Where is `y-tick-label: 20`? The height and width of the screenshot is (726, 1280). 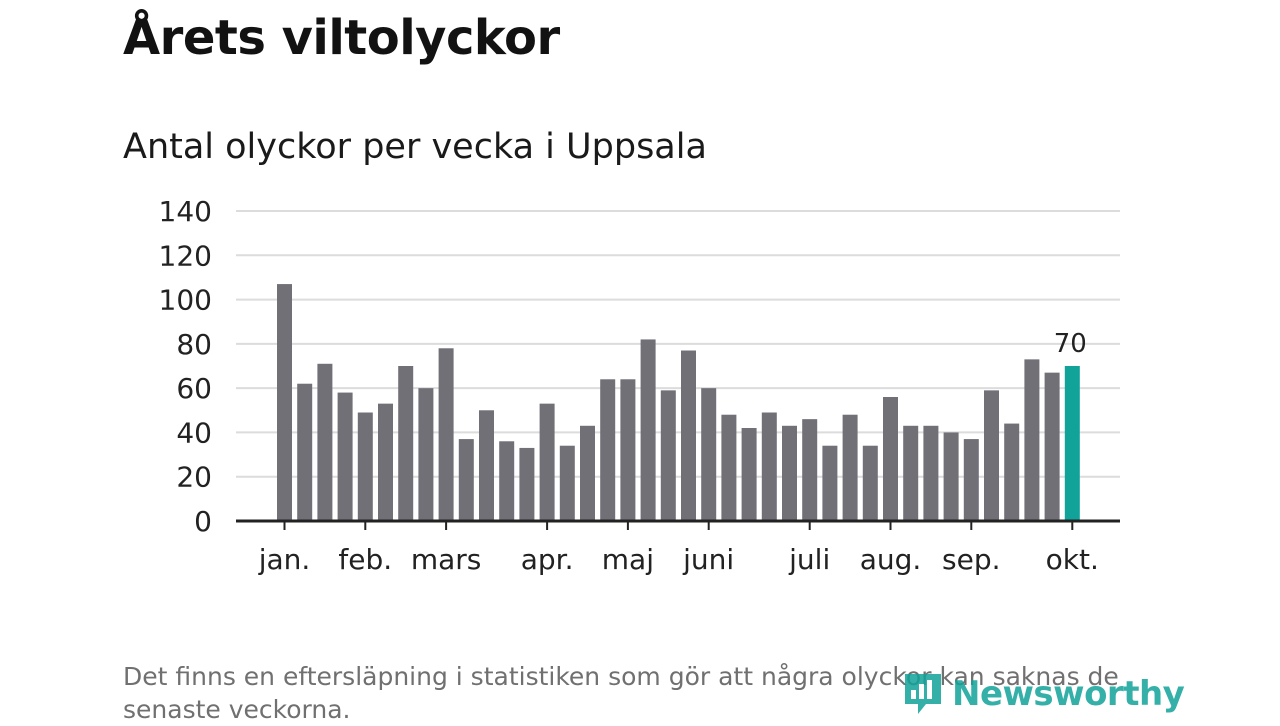 y-tick-label: 20 is located at coordinates (194, 477).